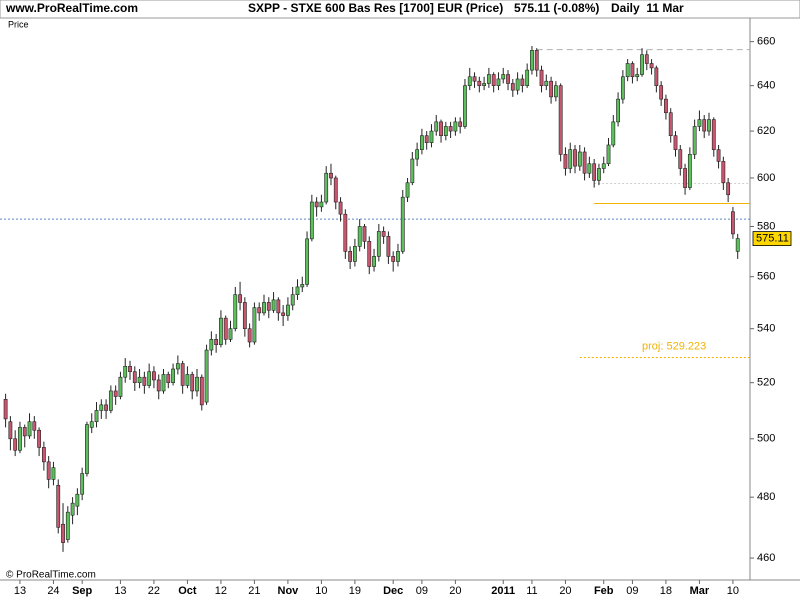 The width and height of the screenshot is (800, 605). Describe the element at coordinates (674, 346) in the screenshot. I see `projection-label: proj: 529.223` at that location.